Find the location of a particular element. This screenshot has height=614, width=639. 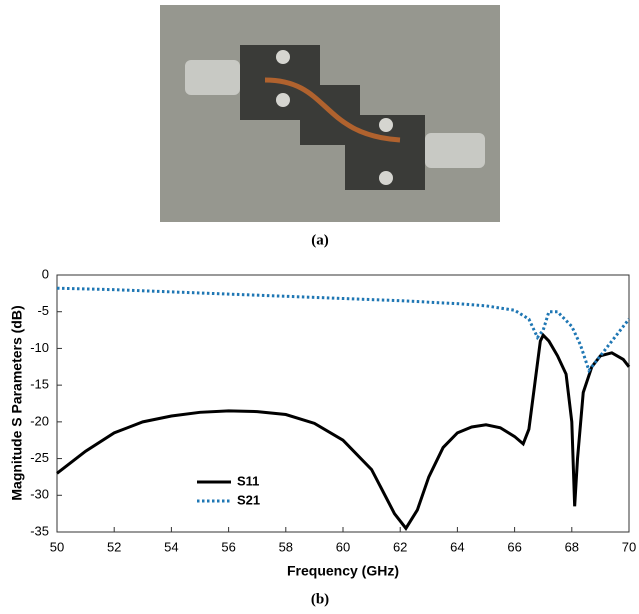

x-tick-label: 54 is located at coordinates (171, 546).